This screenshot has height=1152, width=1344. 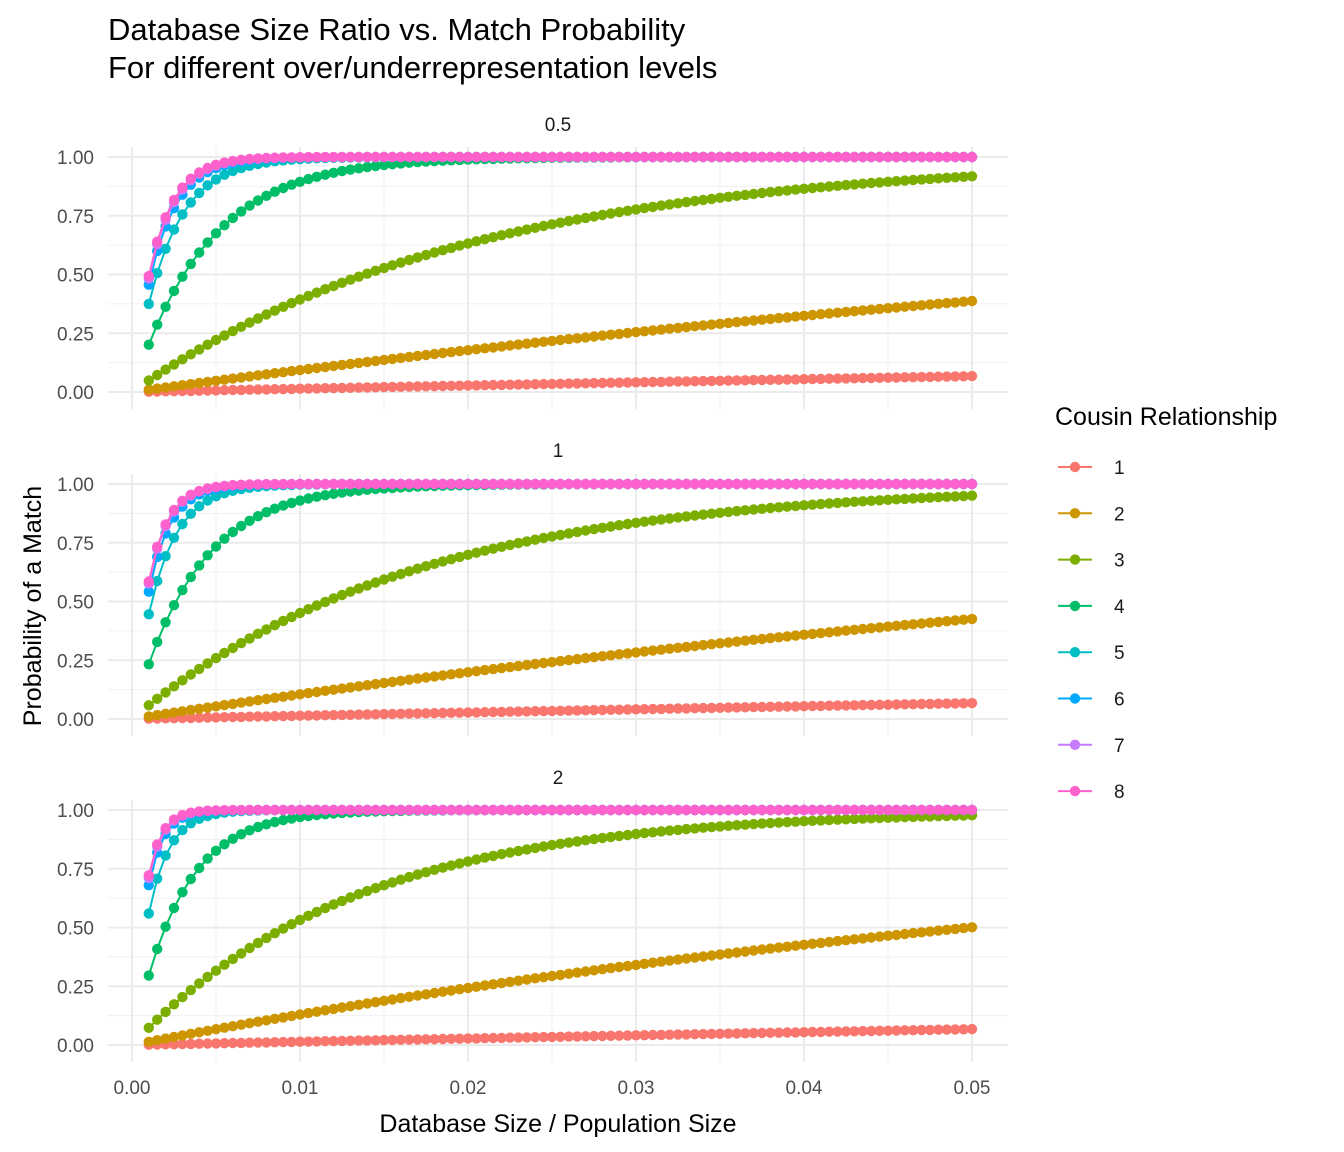 I want to click on legend-item-5: 5, so click(x=1091, y=653).